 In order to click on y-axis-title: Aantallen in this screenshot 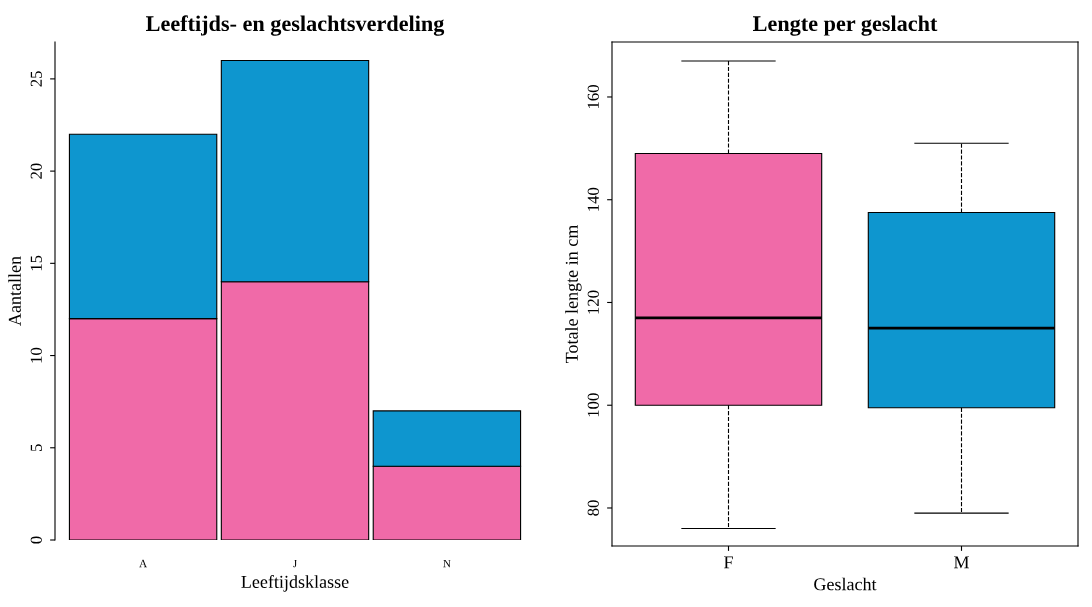, I will do `click(14, 291)`.